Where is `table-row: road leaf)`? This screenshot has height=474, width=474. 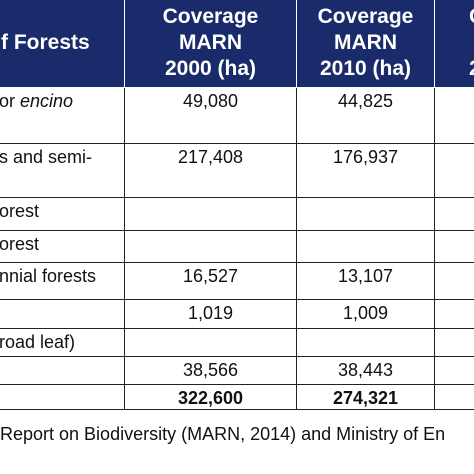 table-row: road leaf) is located at coordinates (237, 342).